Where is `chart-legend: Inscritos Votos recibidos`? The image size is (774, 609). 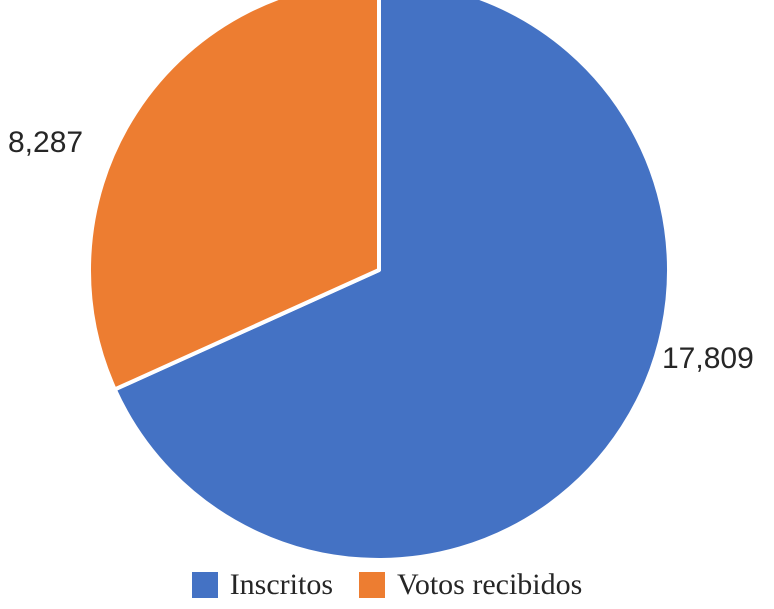 chart-legend: Inscritos Votos recibidos is located at coordinates (387, 585).